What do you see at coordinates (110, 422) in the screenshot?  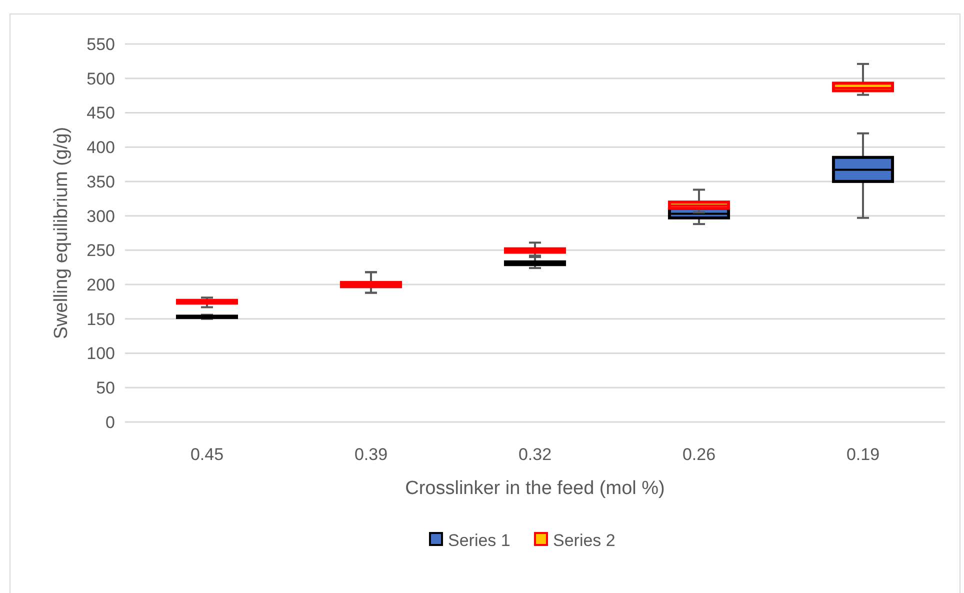 I see `y-tick-label: 0` at bounding box center [110, 422].